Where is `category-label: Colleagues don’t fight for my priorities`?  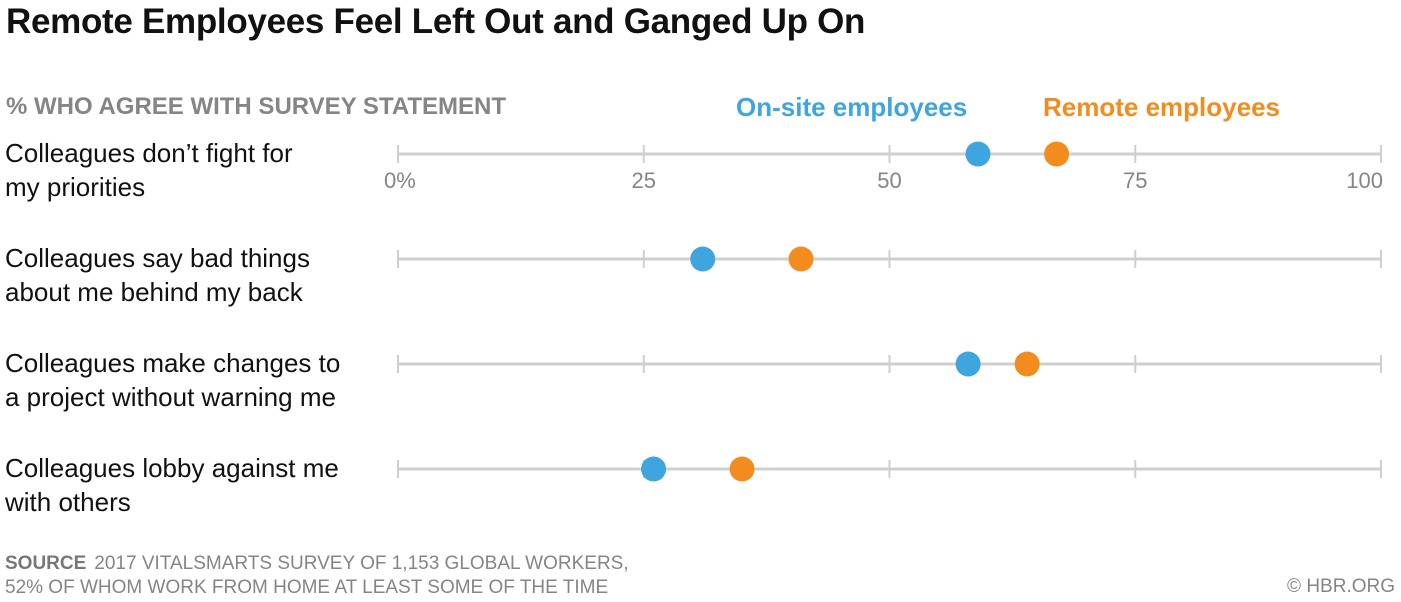
category-label: Colleagues don’t fight for my priorities is located at coordinates (149, 170).